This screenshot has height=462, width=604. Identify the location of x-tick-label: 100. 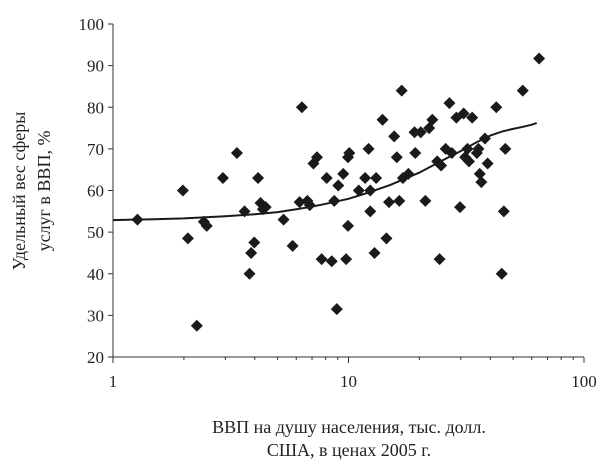
(584, 381).